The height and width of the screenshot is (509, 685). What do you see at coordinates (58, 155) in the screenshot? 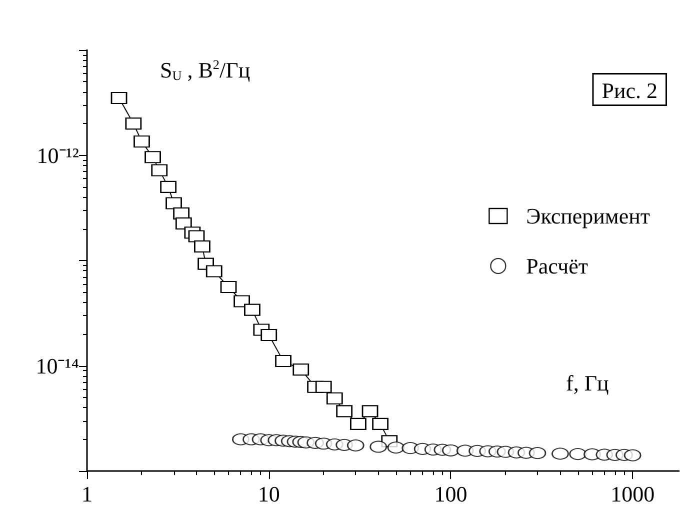
I see `y-tick-label: 10⁻¹²` at bounding box center [58, 155].